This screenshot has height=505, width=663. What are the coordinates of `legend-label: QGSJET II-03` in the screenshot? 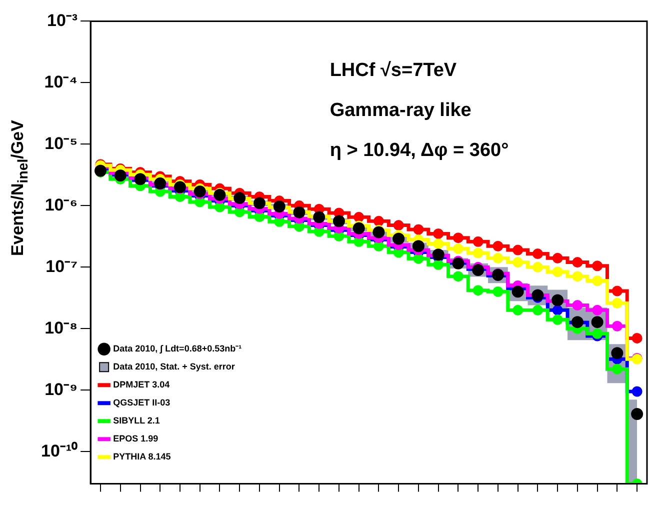 It's located at (141, 403).